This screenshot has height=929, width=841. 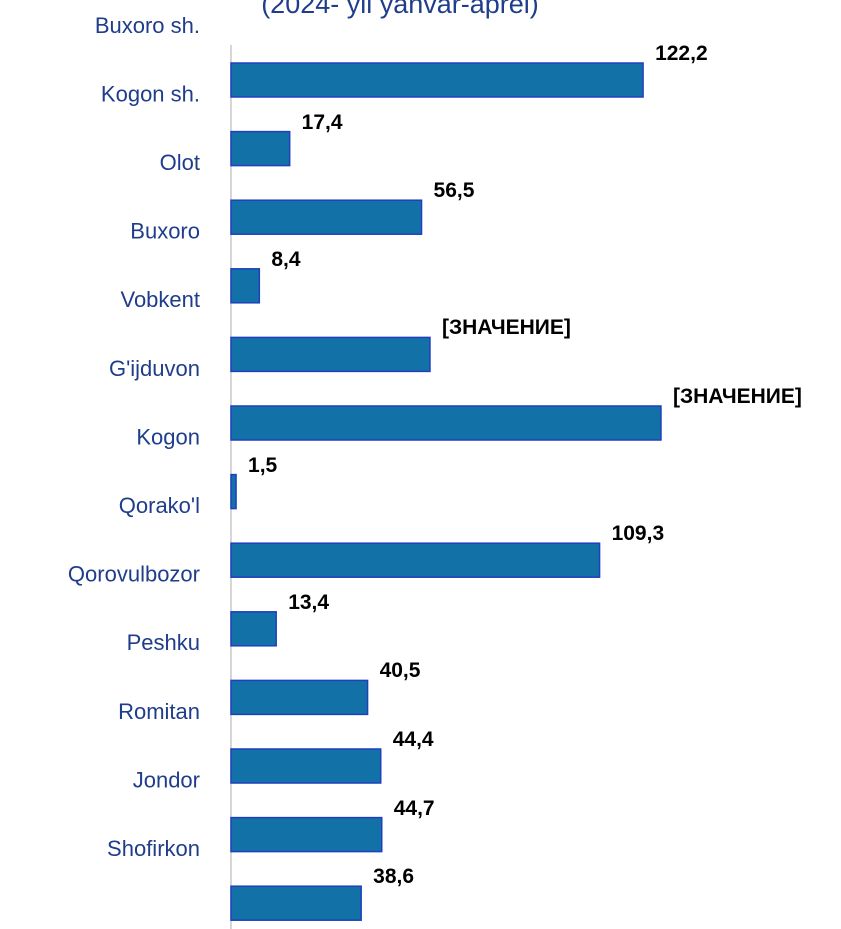 What do you see at coordinates (134, 574) in the screenshot?
I see `y-tick-label: Qorovulbozor` at bounding box center [134, 574].